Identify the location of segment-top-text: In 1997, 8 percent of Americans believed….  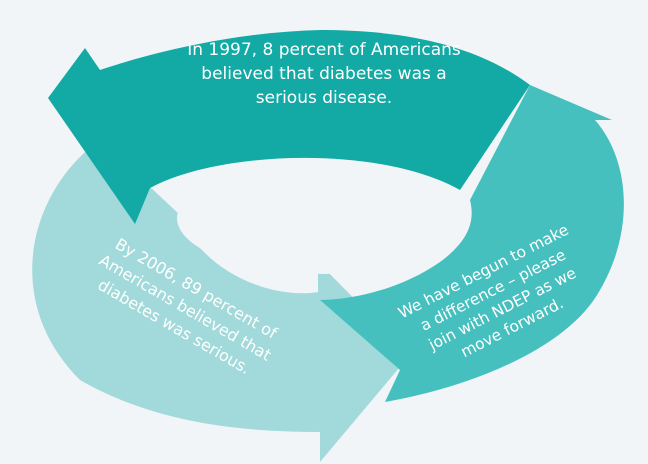
(324, 74).